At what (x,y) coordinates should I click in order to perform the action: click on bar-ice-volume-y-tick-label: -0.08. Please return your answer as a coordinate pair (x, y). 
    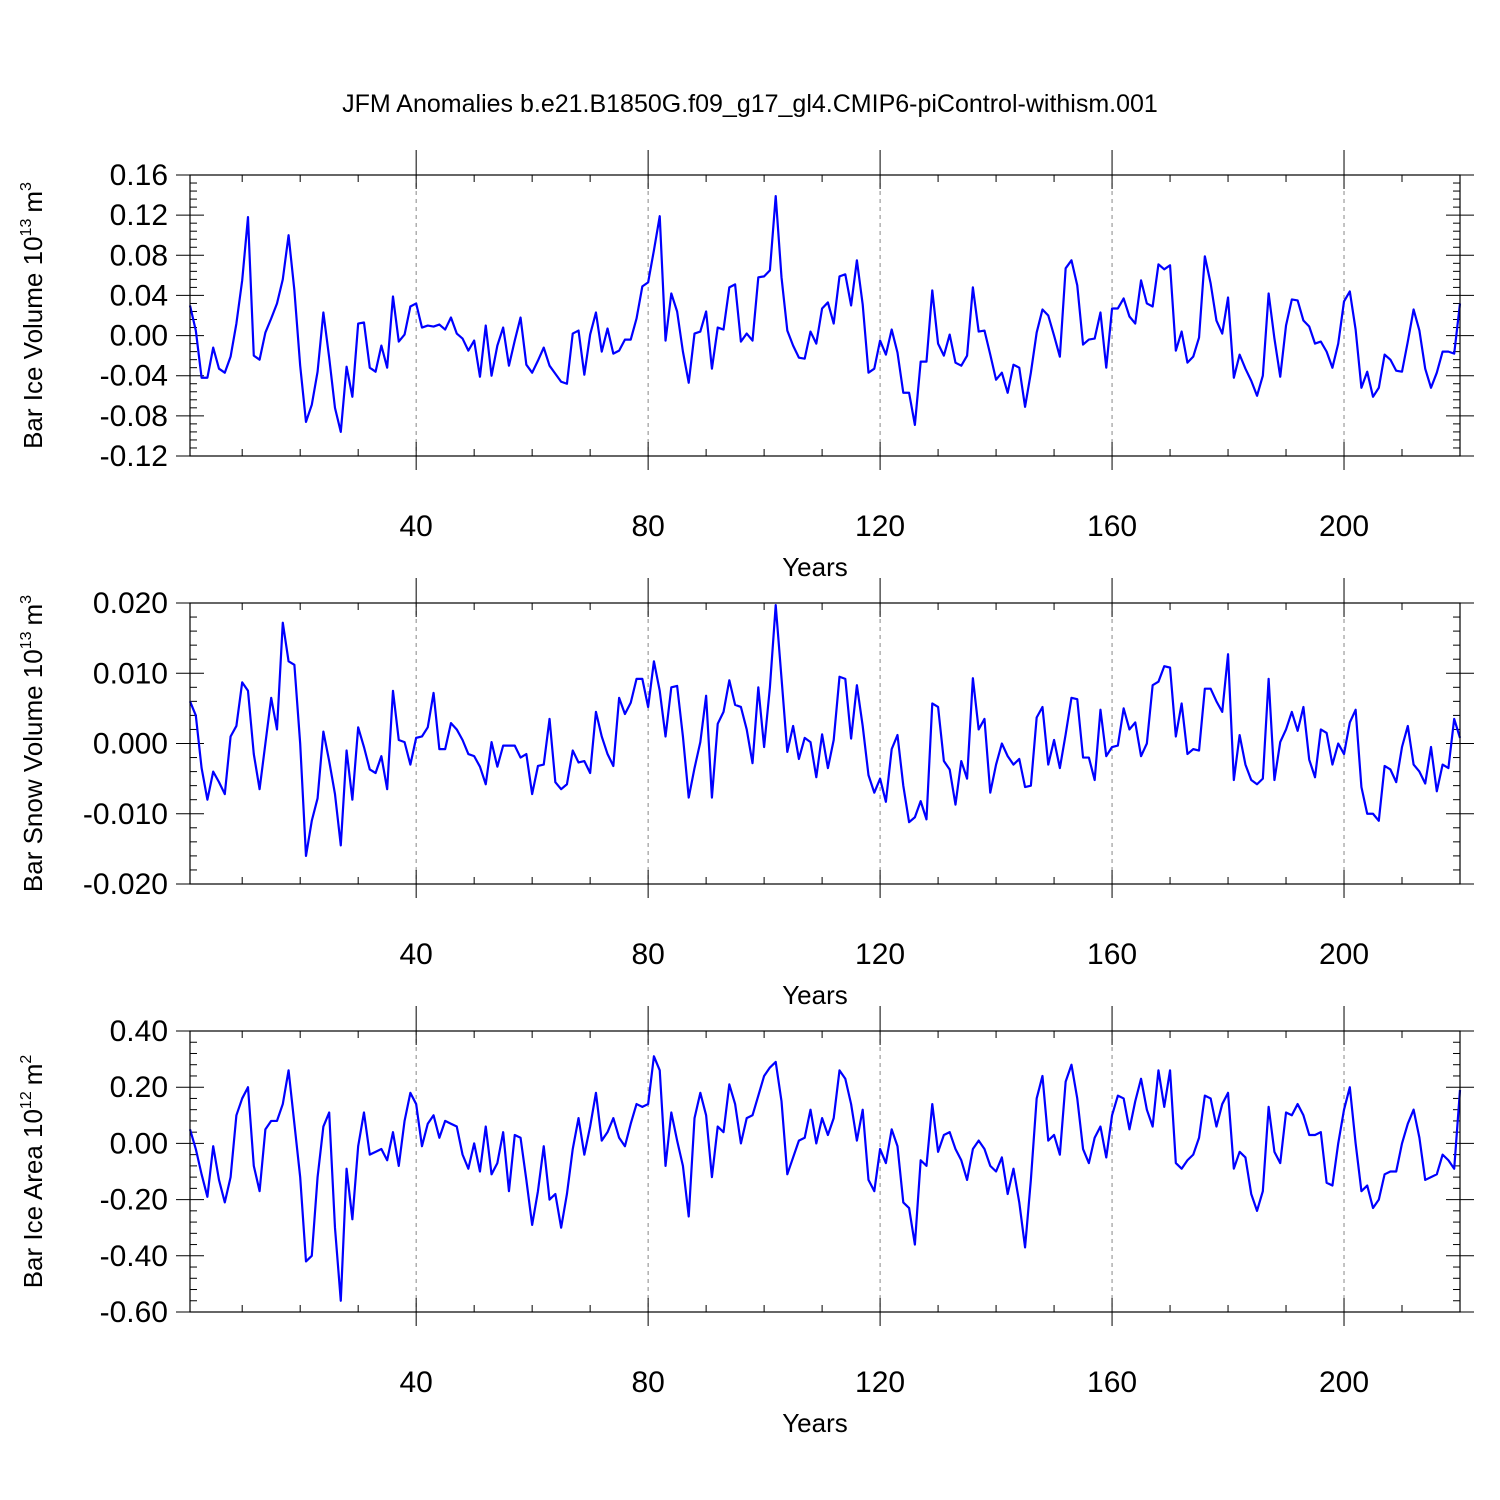
    Looking at the image, I should click on (134, 416).